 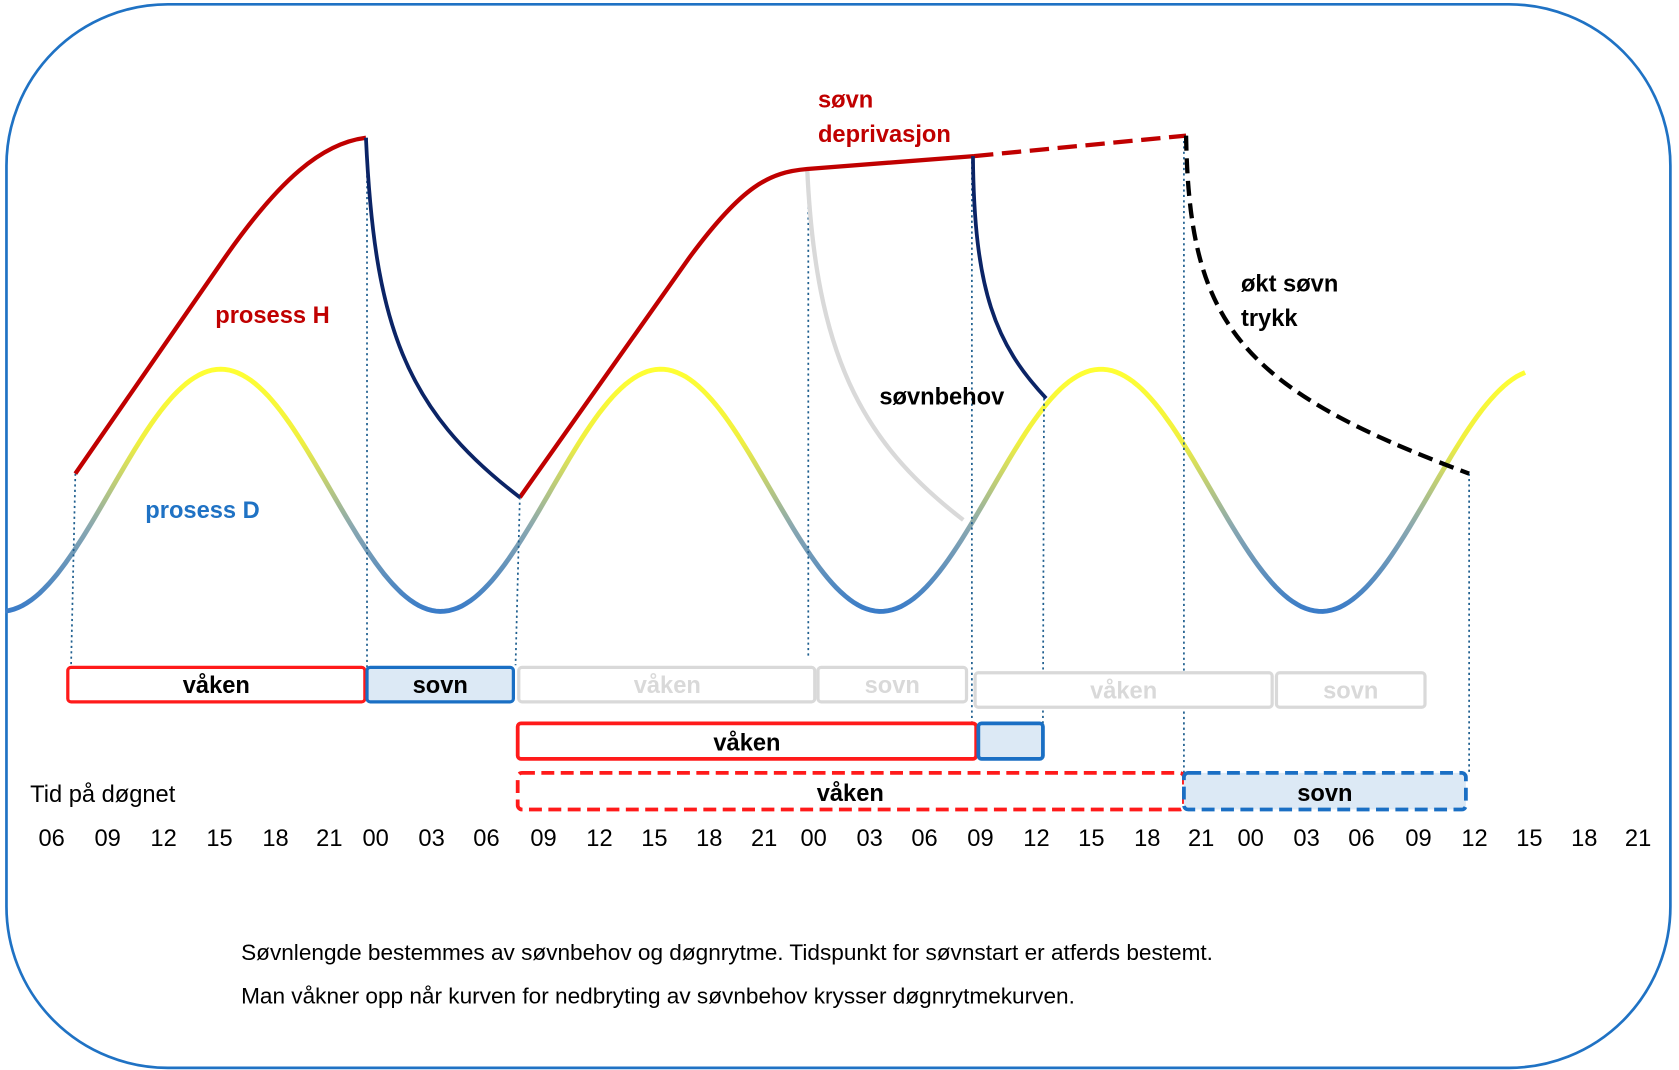 I want to click on deprivation-label-line2: deprivasjon, so click(x=884, y=135).